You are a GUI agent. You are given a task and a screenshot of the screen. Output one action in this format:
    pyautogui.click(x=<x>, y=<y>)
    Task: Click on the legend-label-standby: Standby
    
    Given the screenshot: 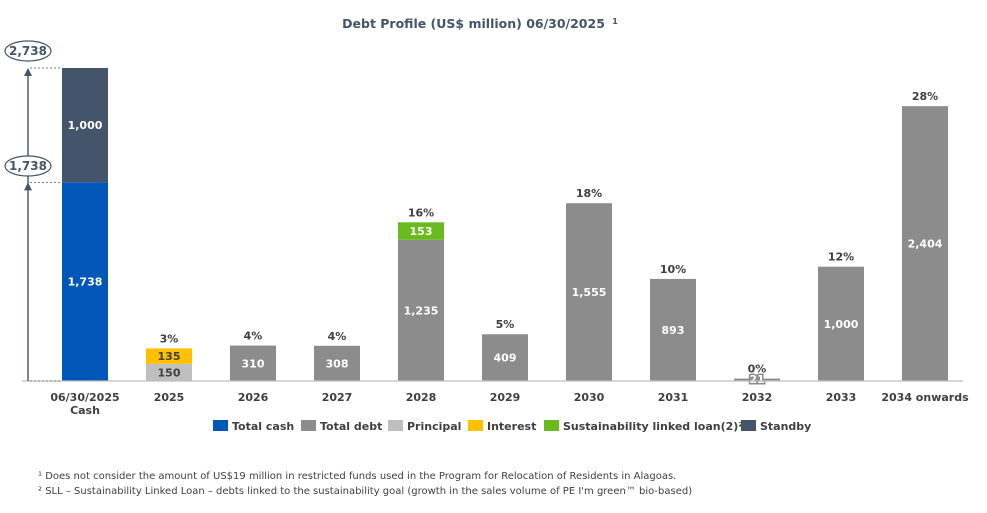 What is the action you would take?
    pyautogui.click(x=785, y=426)
    